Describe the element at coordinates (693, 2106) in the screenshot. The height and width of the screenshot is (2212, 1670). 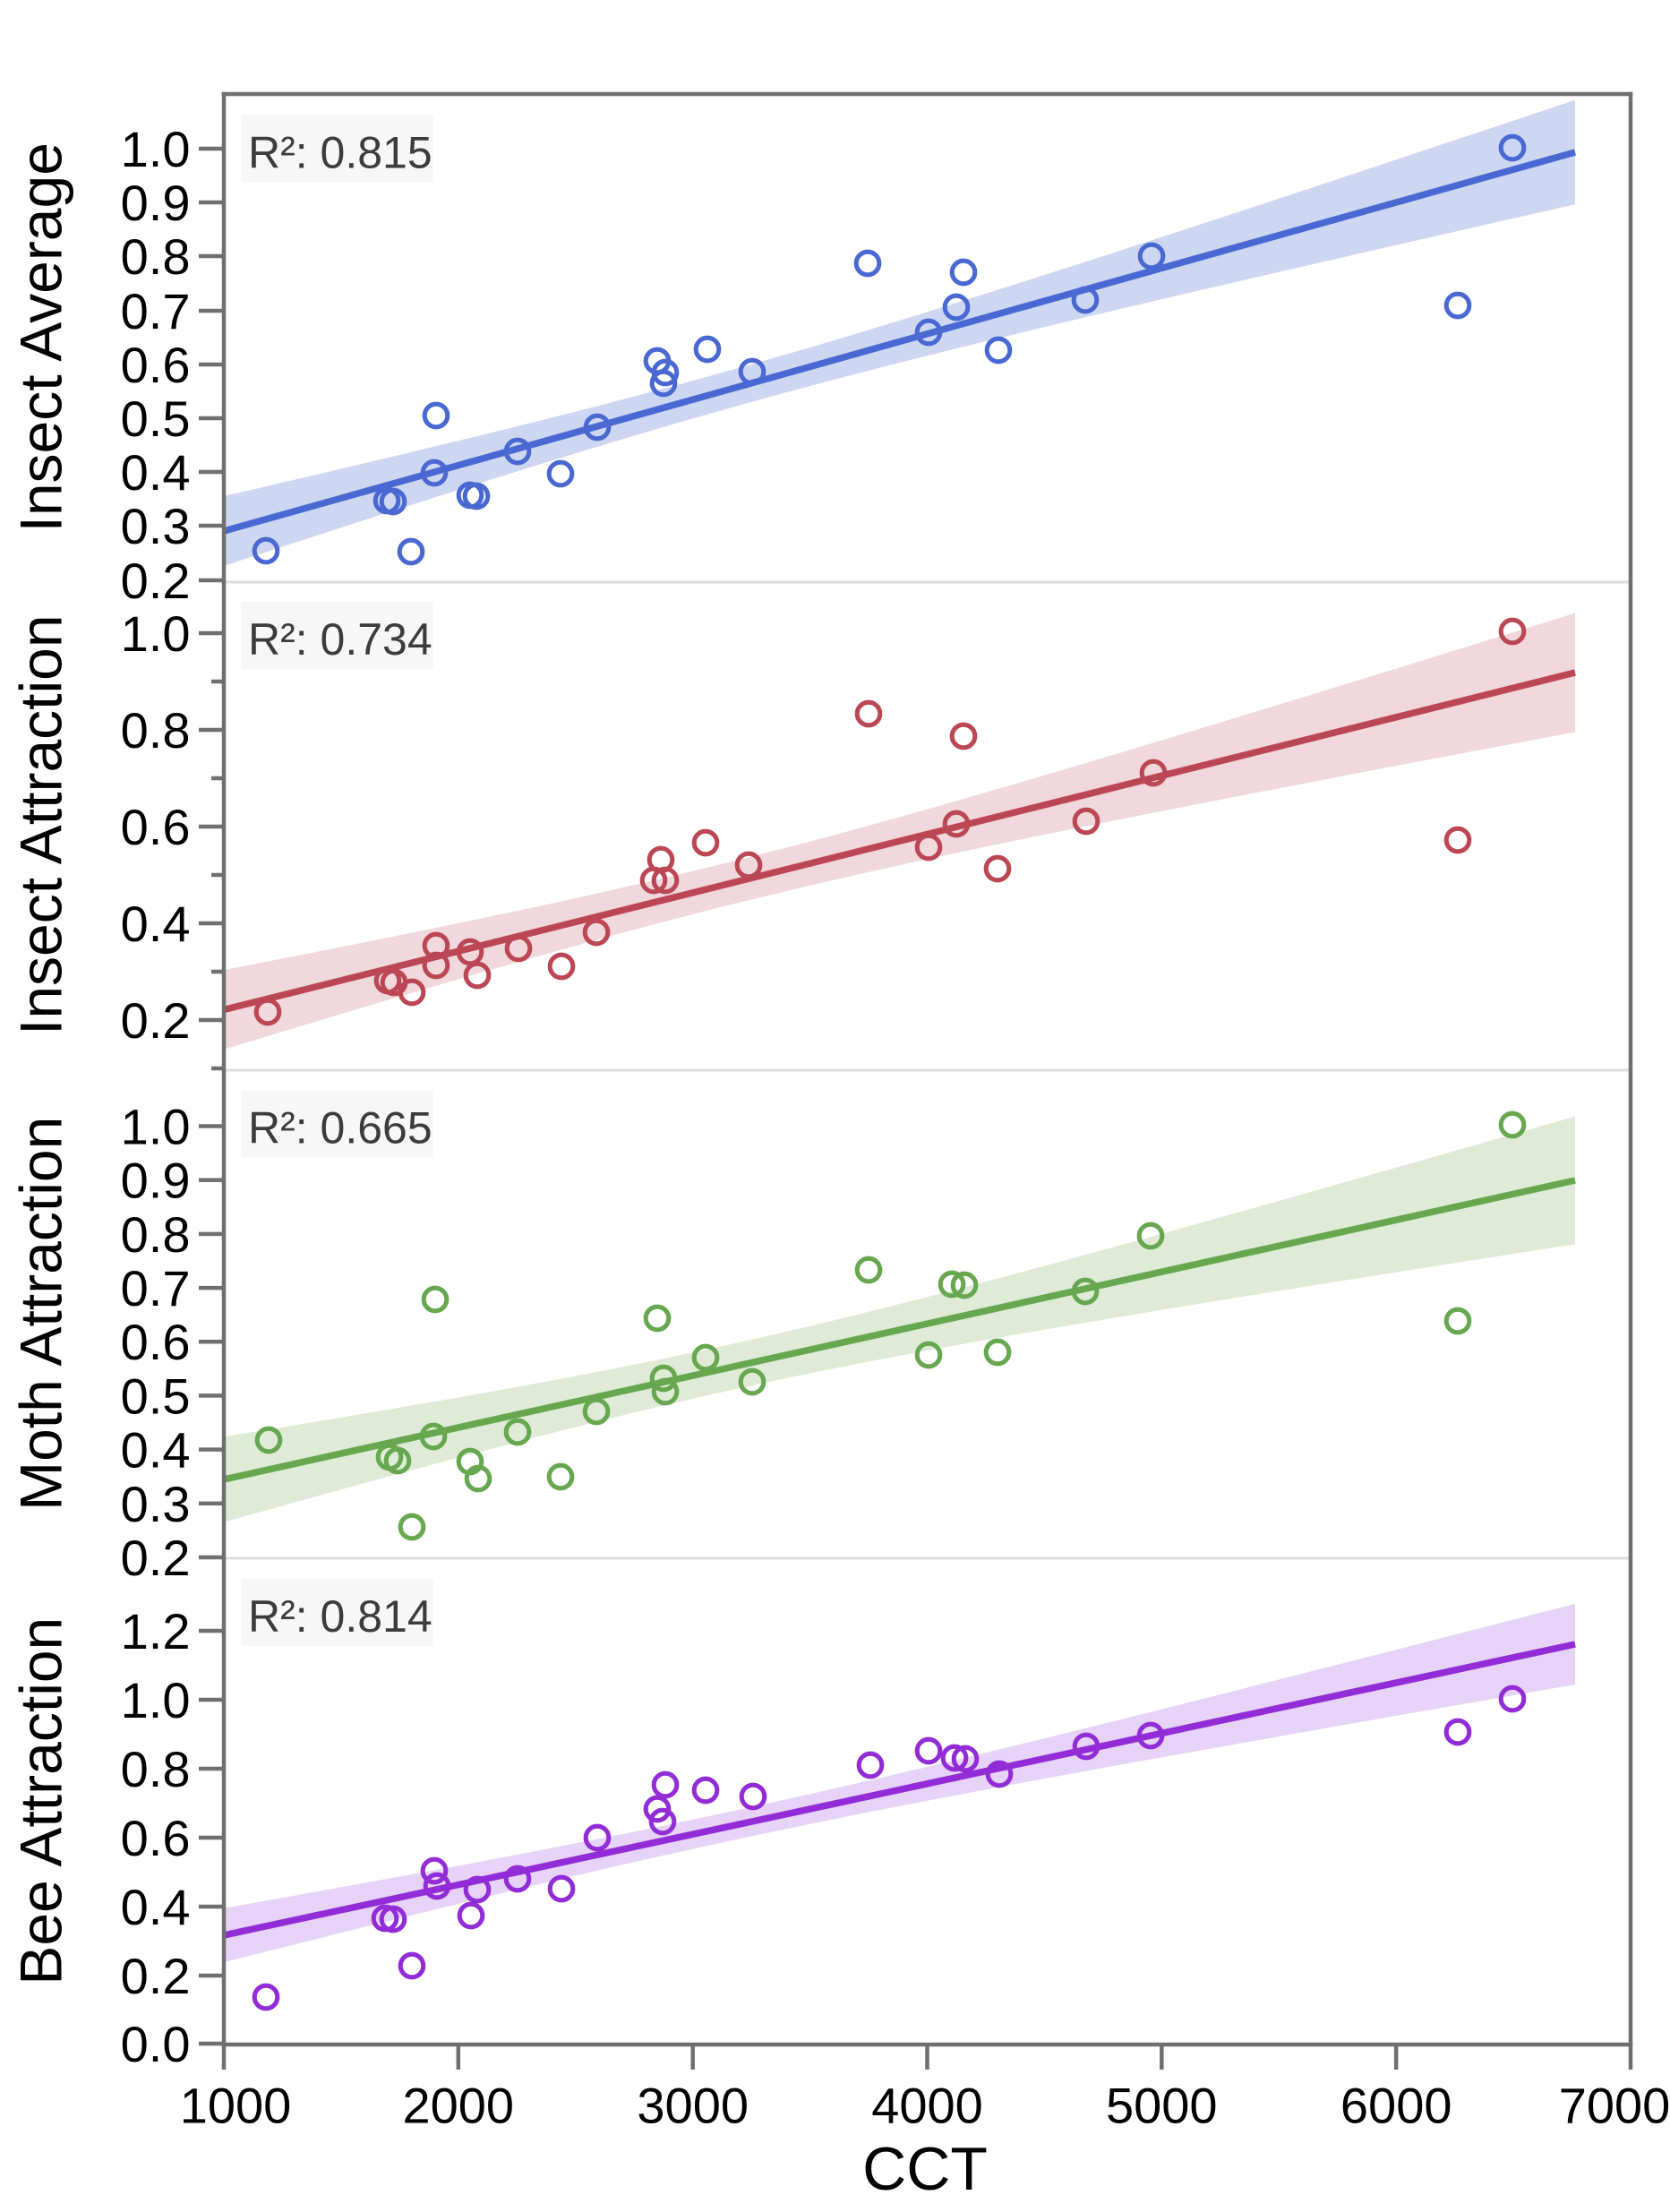
I see `svg-text: 3000` at that location.